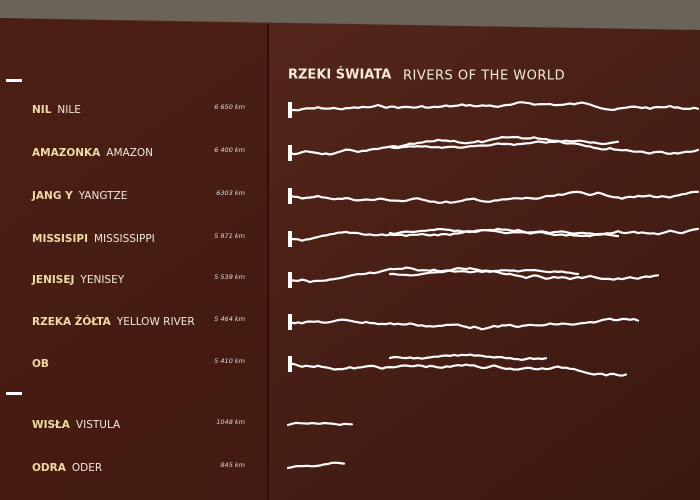  I want to click on river-name-en: VISTULA, so click(98, 425).